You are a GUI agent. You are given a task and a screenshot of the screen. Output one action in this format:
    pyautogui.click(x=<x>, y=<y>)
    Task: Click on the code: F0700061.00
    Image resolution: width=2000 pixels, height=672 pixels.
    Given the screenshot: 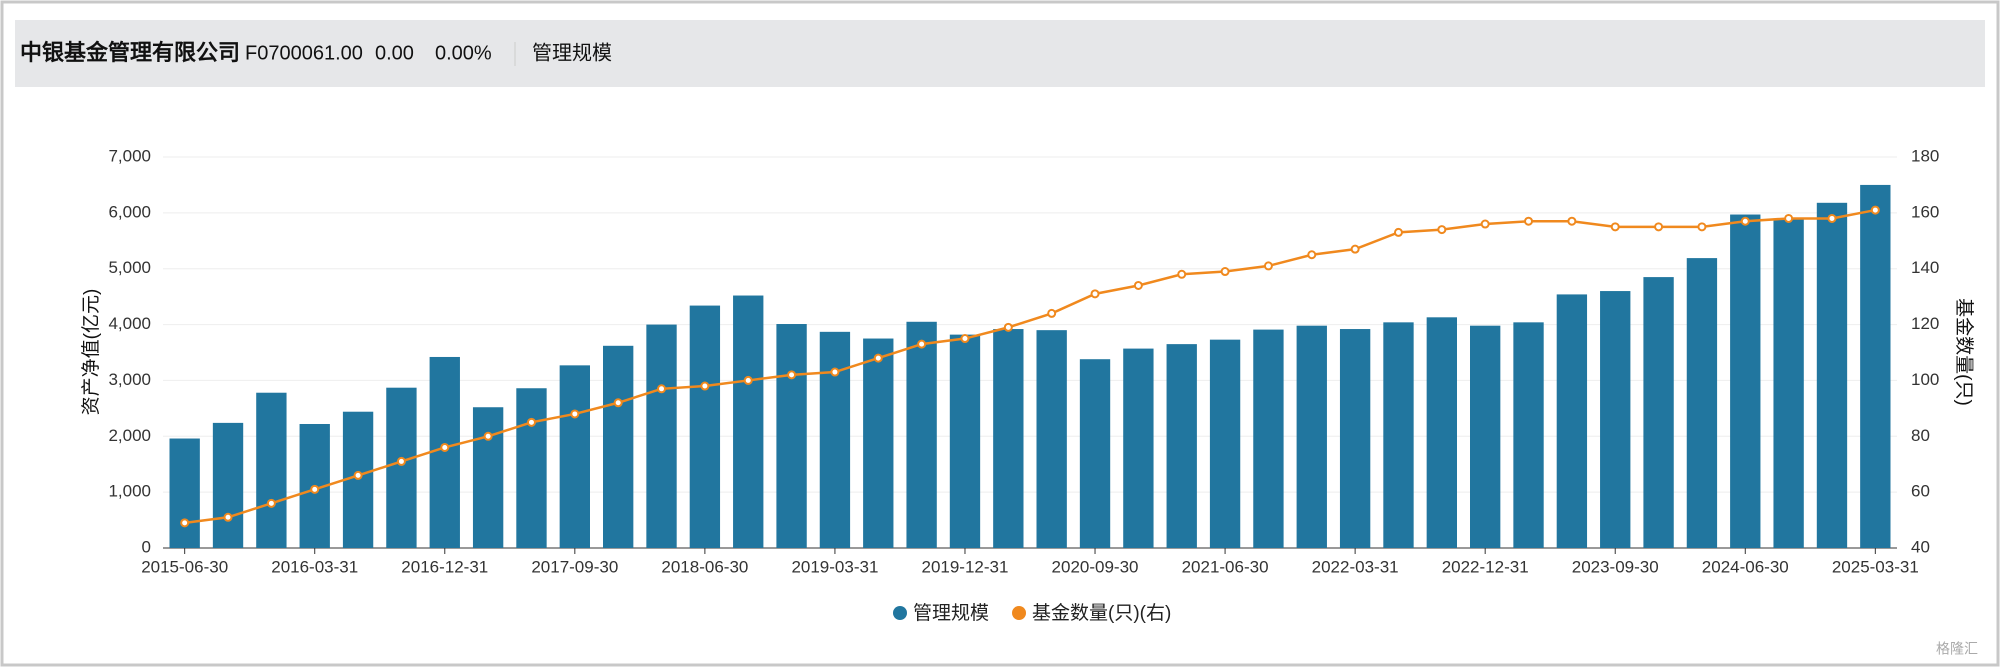 What is the action you would take?
    pyautogui.click(x=304, y=53)
    